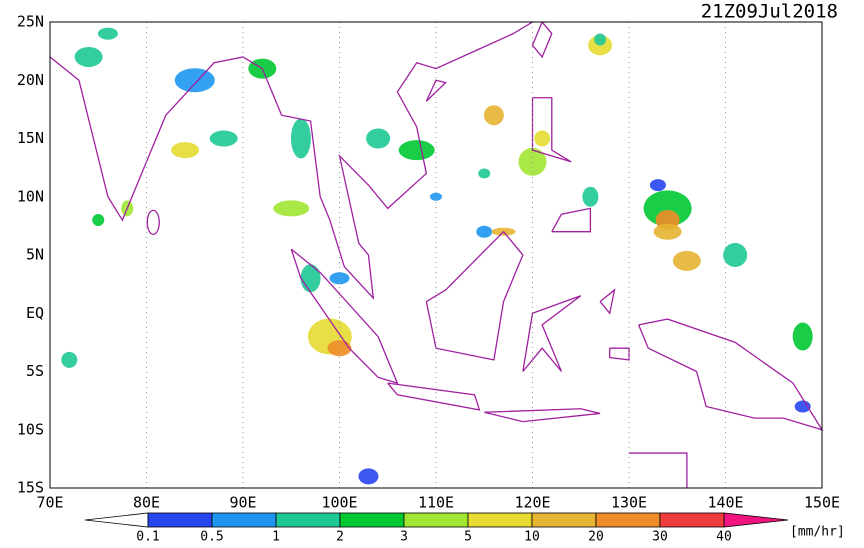  What do you see at coordinates (404, 537) in the screenshot?
I see `colorbar-label: 3` at bounding box center [404, 537].